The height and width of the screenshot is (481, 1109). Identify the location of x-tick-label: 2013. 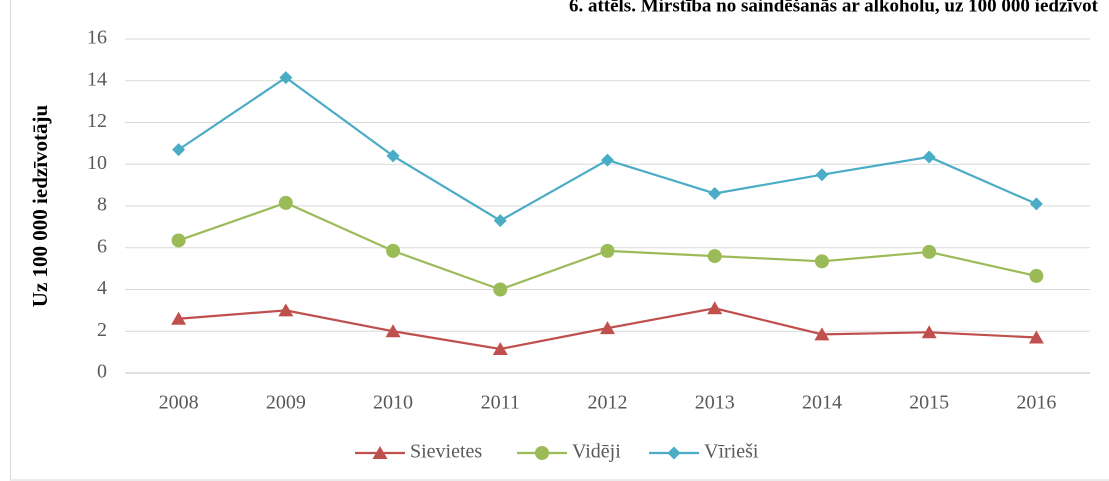
(715, 403).